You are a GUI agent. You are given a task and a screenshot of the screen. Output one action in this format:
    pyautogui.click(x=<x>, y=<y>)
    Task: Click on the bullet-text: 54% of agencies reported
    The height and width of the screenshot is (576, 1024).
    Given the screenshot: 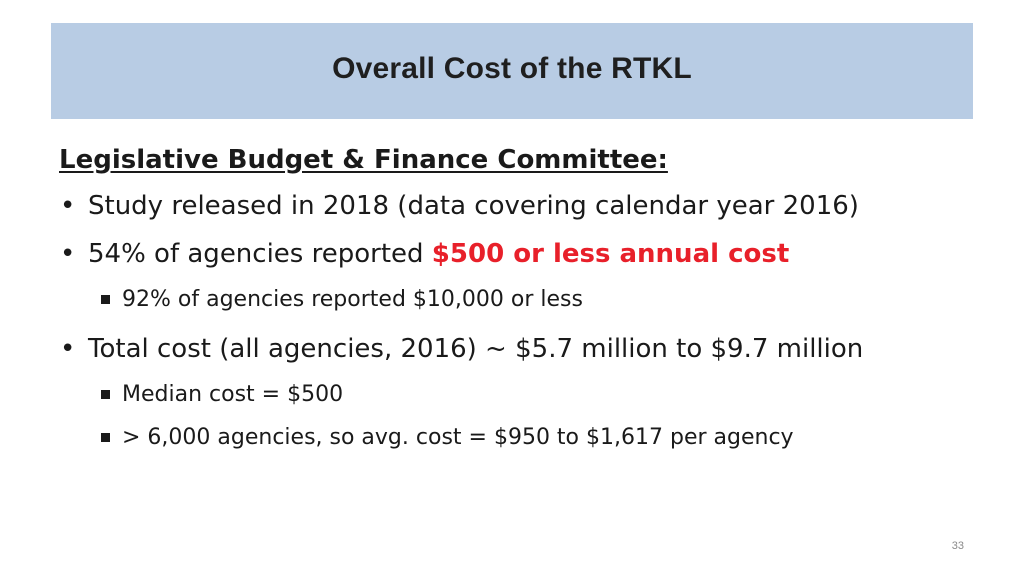 What is the action you would take?
    pyautogui.click(x=260, y=254)
    